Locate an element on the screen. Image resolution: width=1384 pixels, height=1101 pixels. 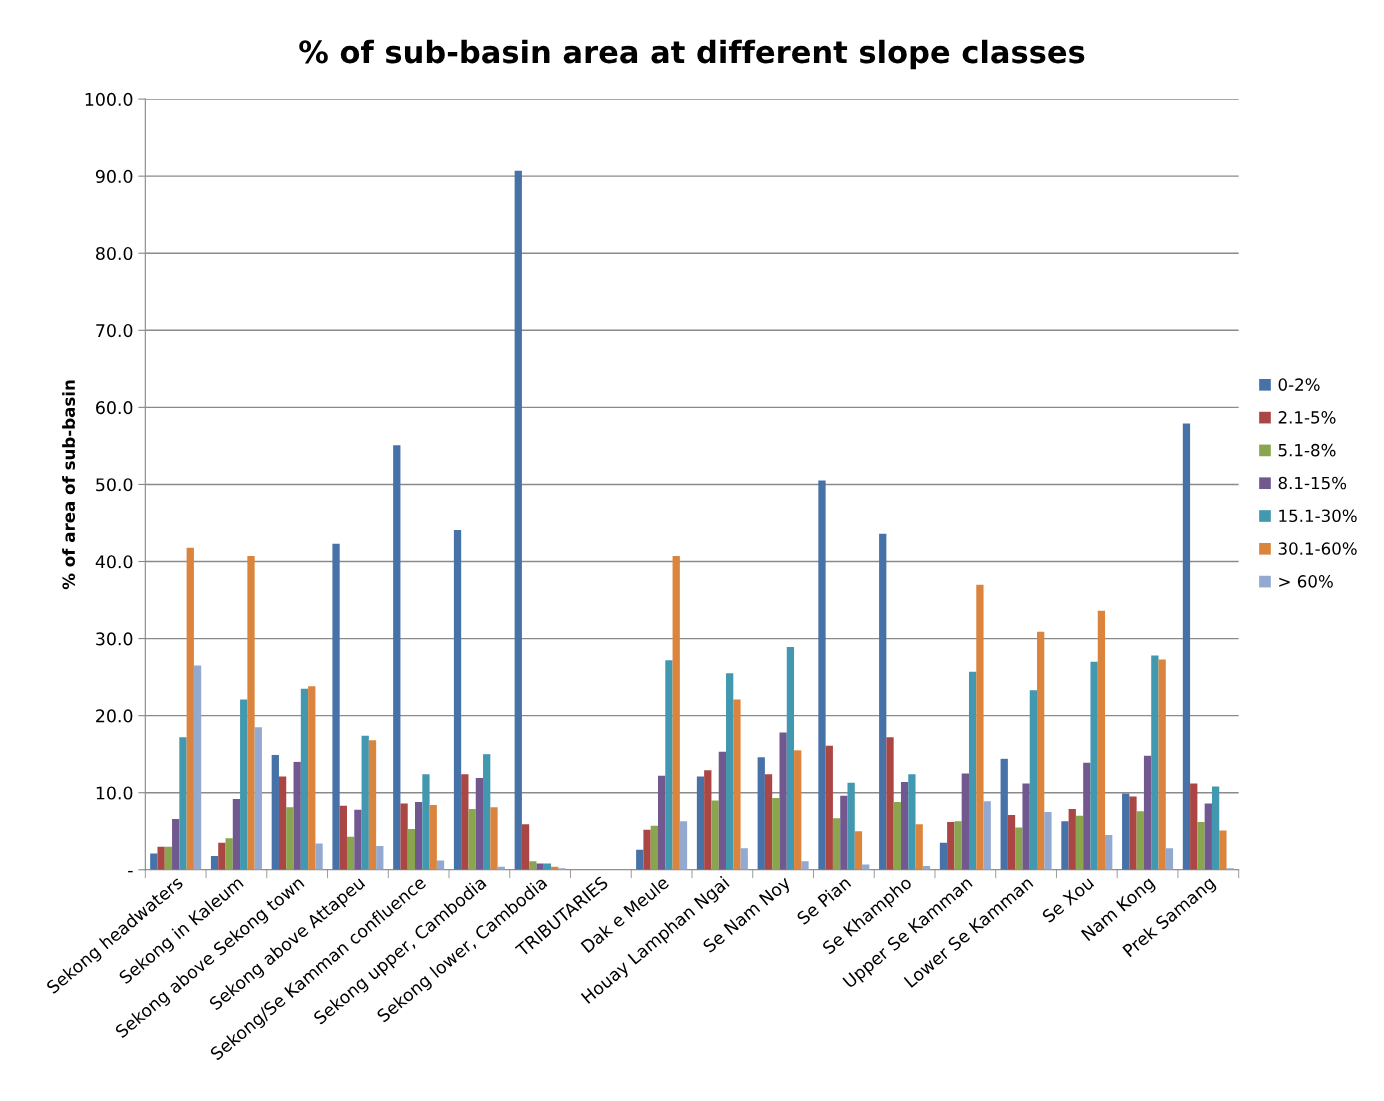
x-tick-label: Se Xou is located at coordinates (1068, 899).